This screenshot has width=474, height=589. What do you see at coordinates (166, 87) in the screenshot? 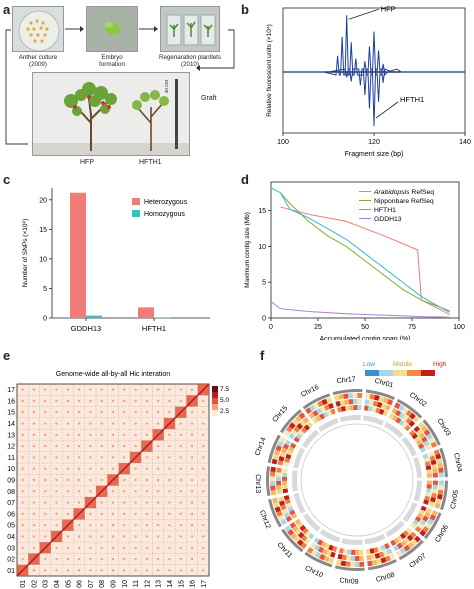
I see `scale-label: 40 CM` at bounding box center [166, 87].